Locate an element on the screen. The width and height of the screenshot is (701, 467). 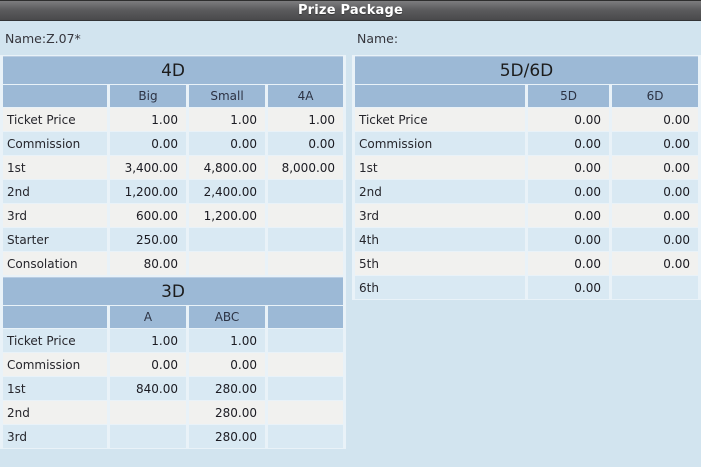
cell-value: 3,400.00 is located at coordinates (148, 167).